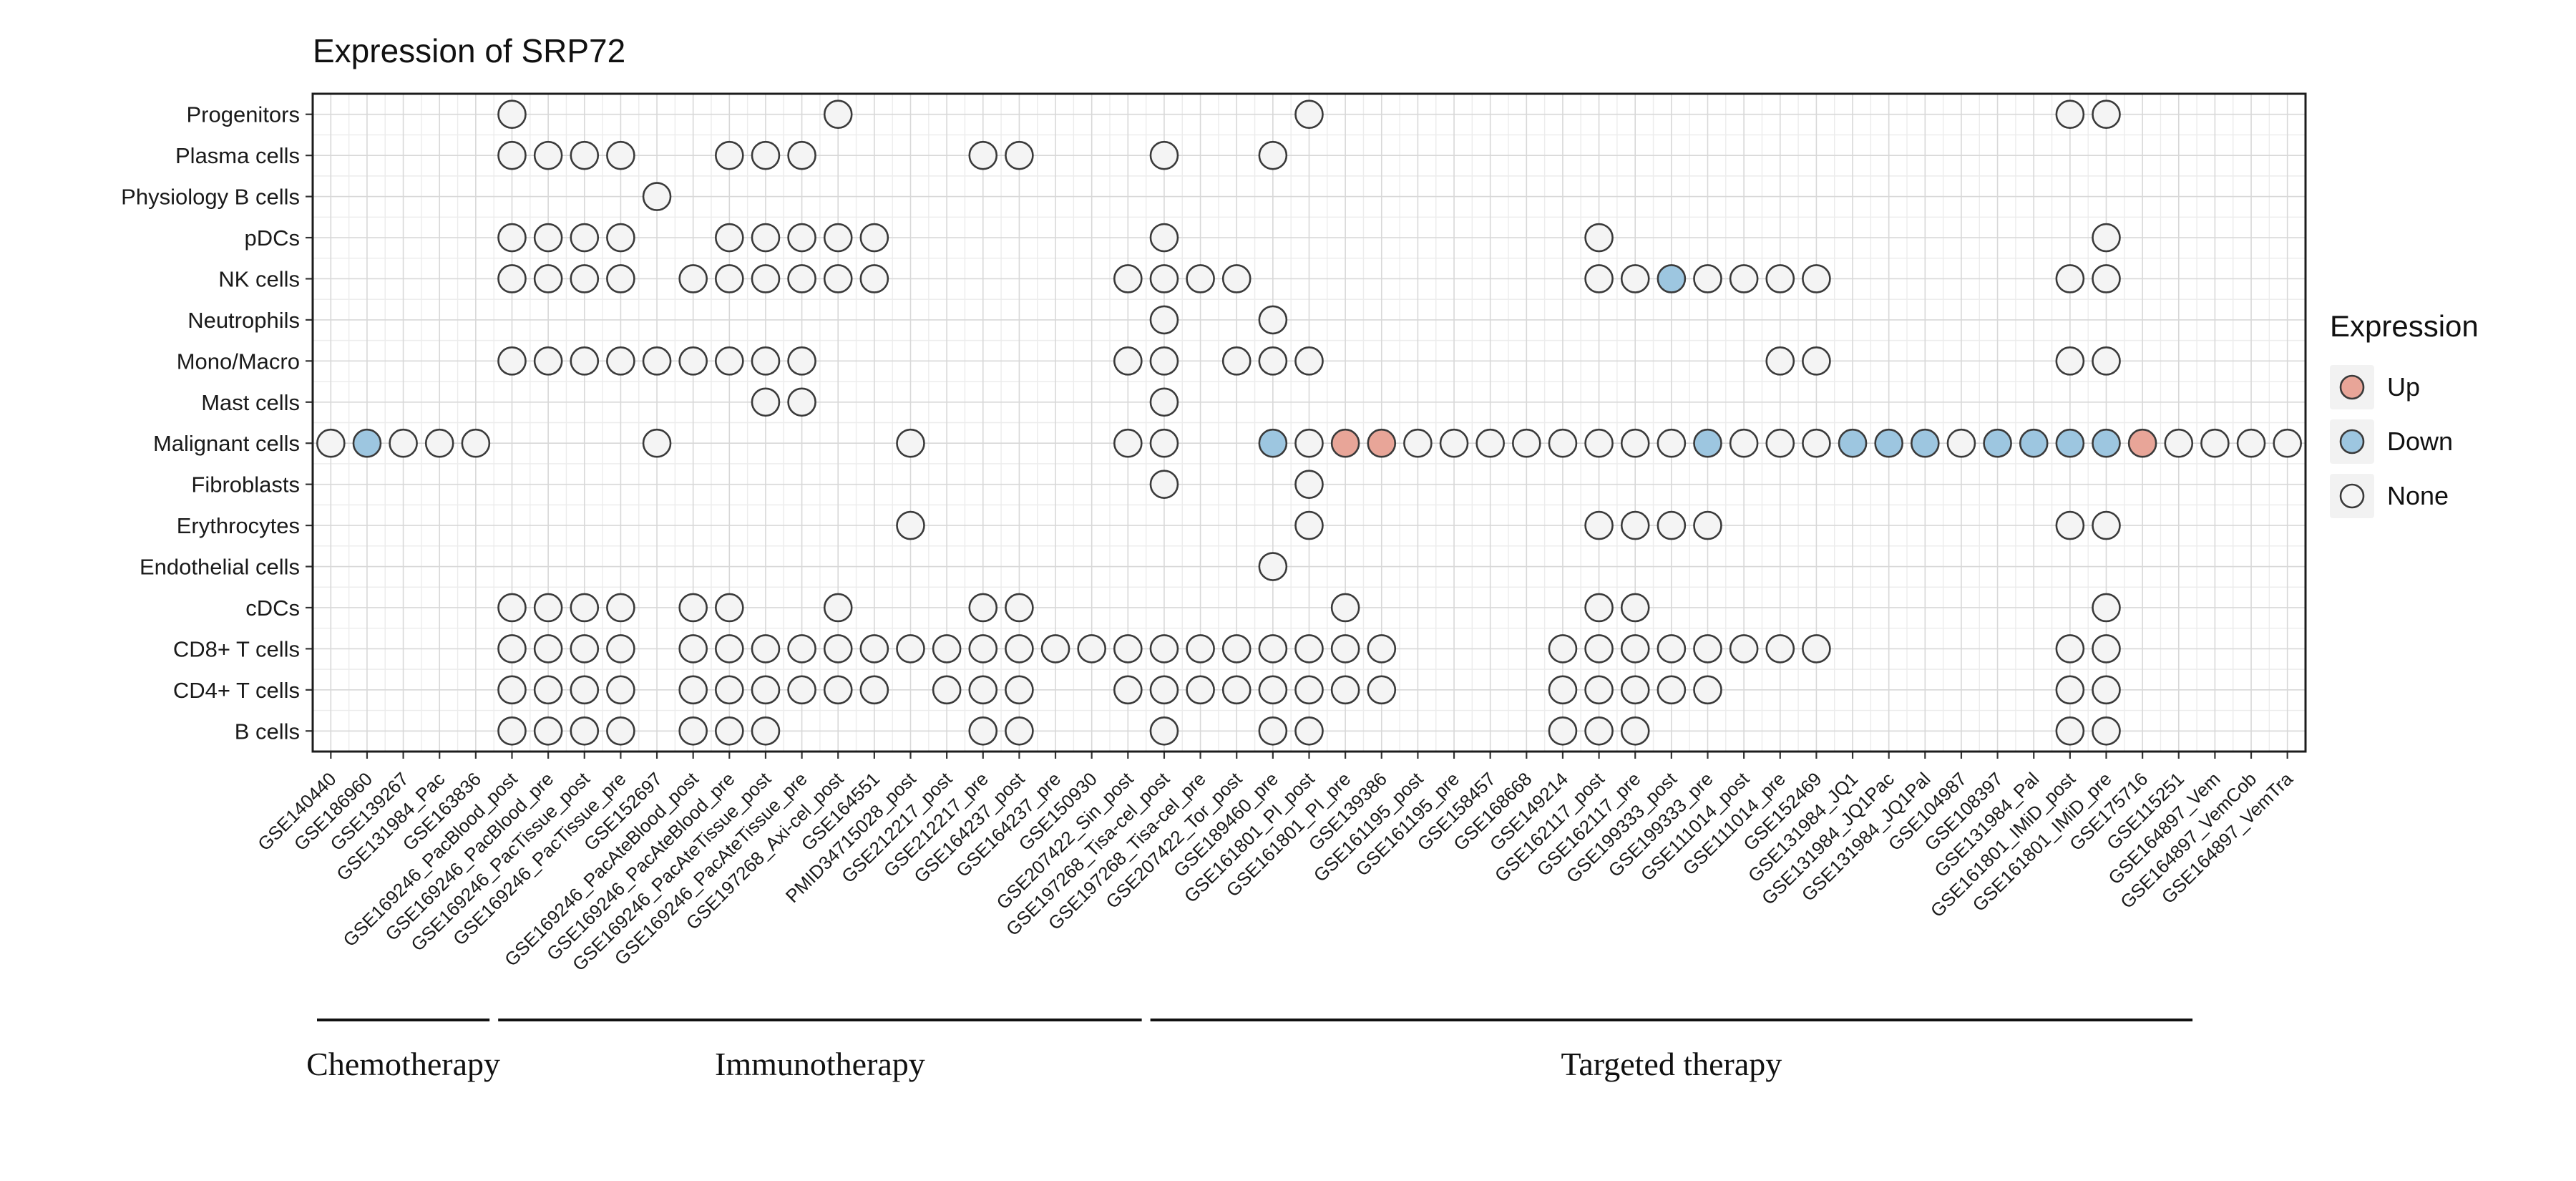 Image resolution: width=2576 pixels, height=1181 pixels. I want to click on y-axis-label: Mast cells, so click(250, 402).